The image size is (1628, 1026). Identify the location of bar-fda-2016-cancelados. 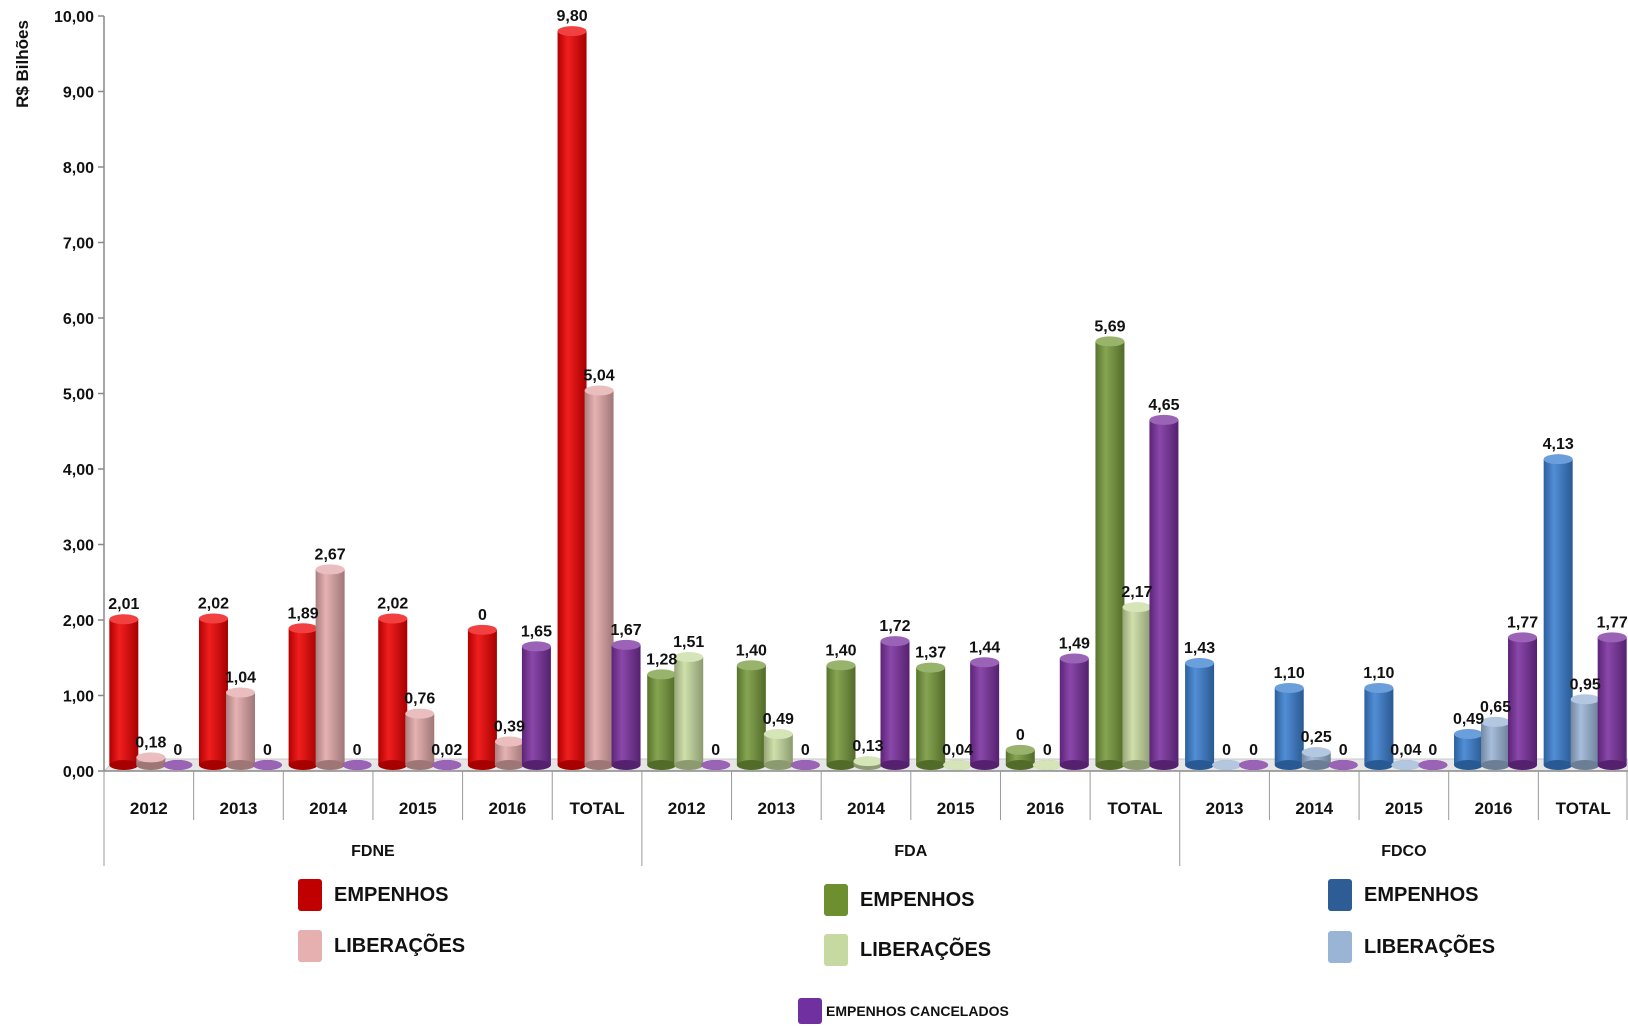
(1074, 711).